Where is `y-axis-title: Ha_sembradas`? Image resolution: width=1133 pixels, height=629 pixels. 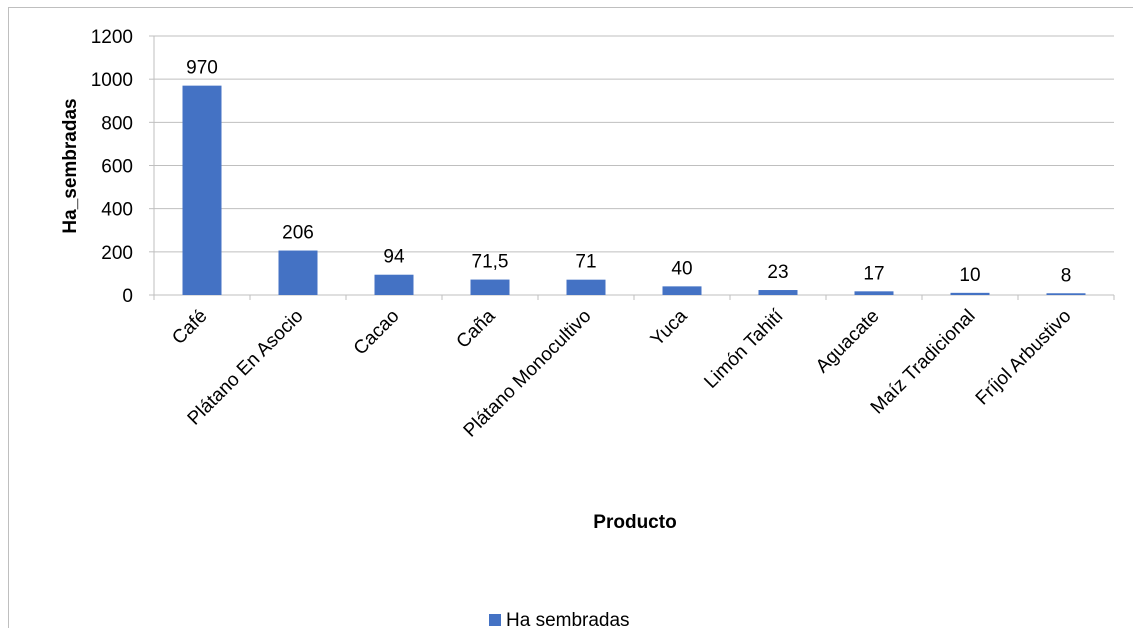 y-axis-title: Ha_sembradas is located at coordinates (70, 165).